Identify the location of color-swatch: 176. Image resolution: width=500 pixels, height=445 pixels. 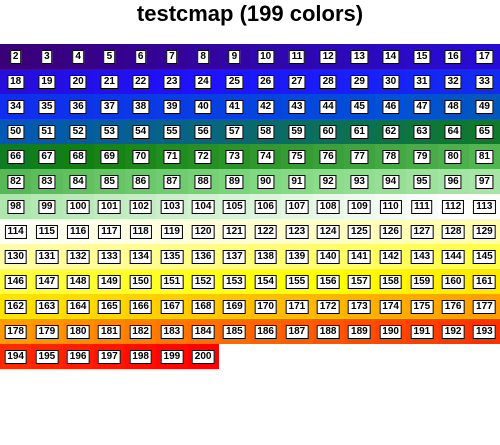
(453, 306).